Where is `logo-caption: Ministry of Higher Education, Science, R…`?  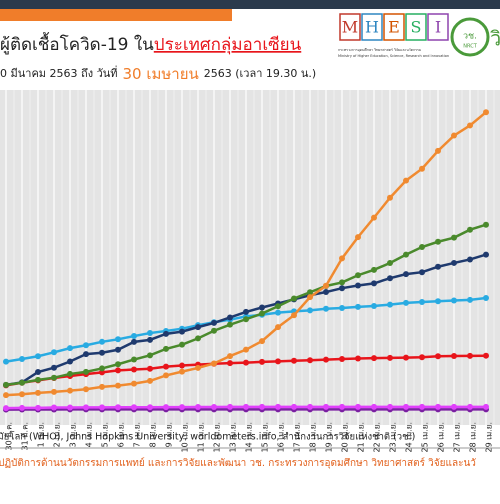
logo-caption: Ministry of Higher Education, Science, R… is located at coordinates (393, 56).